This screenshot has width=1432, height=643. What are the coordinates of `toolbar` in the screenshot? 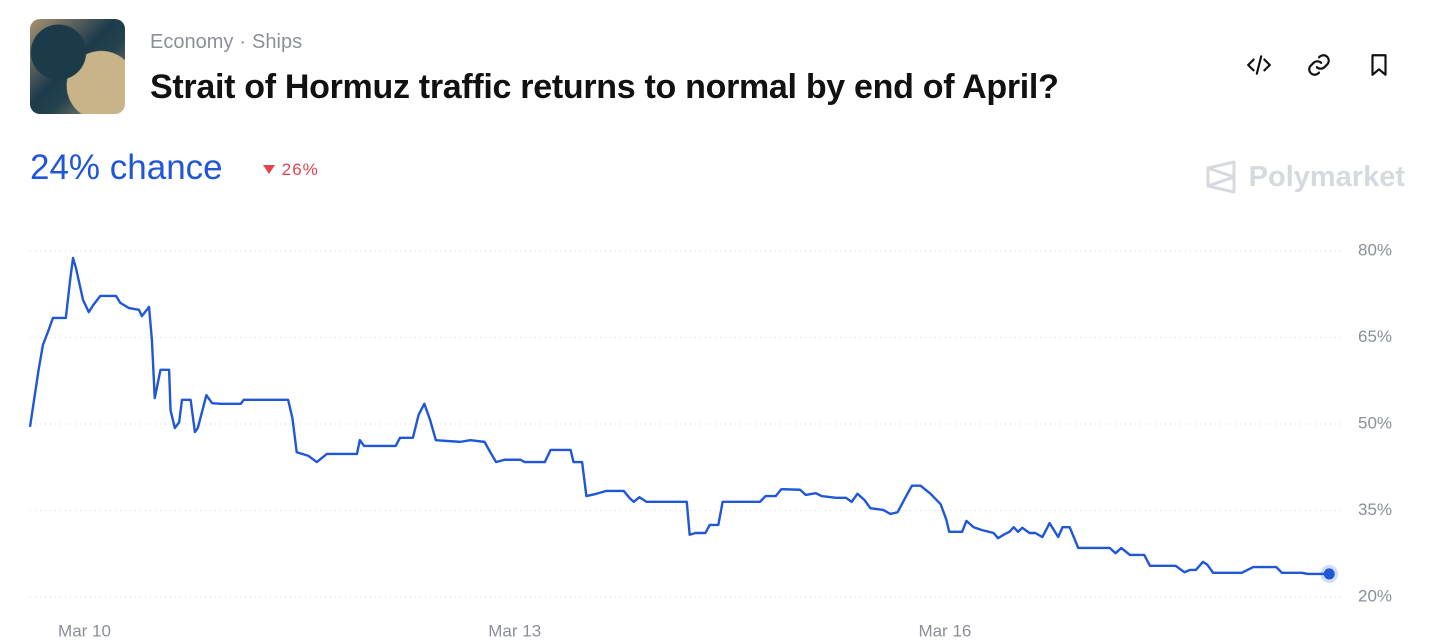 It's located at (1319, 65).